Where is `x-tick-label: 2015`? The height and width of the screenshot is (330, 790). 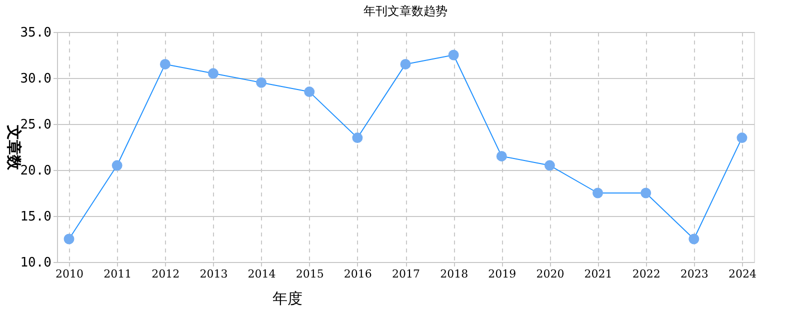
x-tick-label: 2015 is located at coordinates (310, 274).